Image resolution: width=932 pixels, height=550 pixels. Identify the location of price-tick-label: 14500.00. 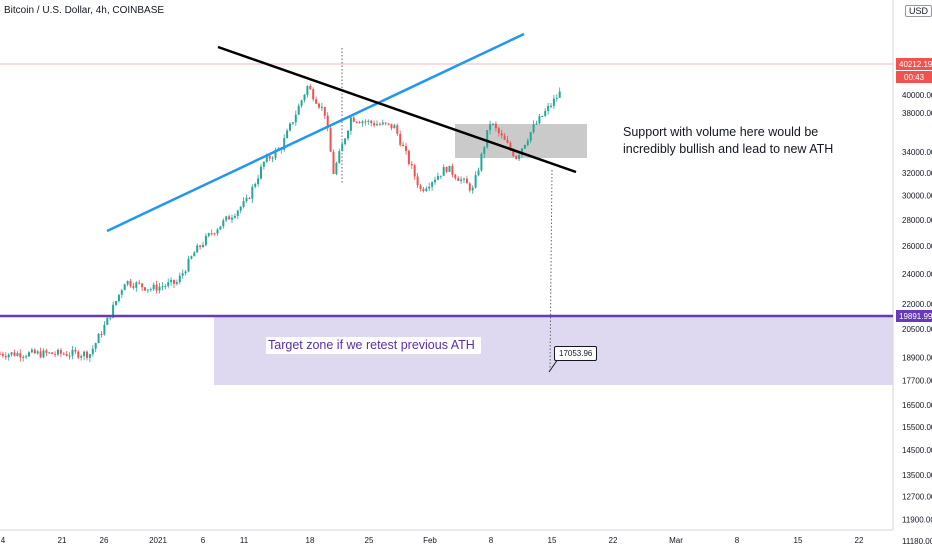
(917, 450).